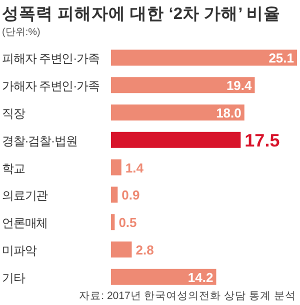 The image size is (300, 305). Describe the element at coordinates (51, 86) in the screenshot. I see `category-label: 가해자 주변인·가족` at that location.